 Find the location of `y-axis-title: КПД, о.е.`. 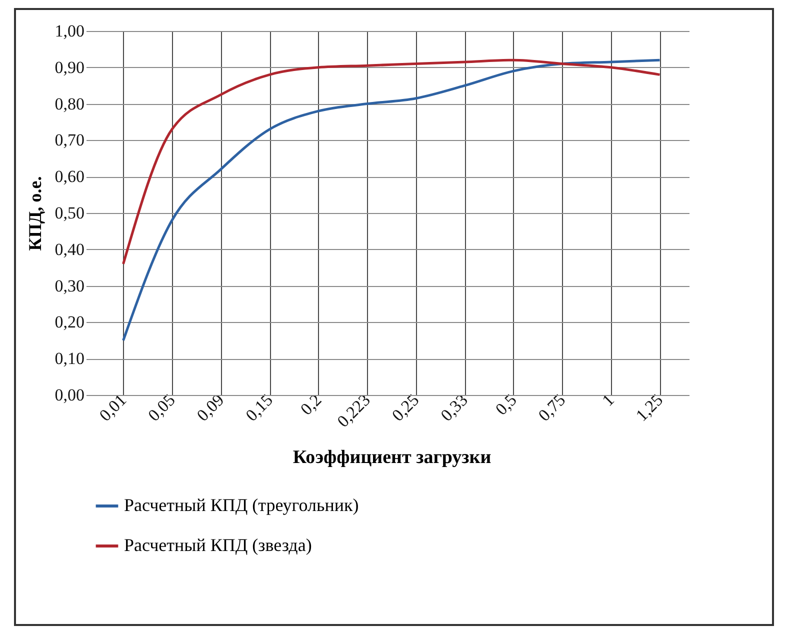

y-axis-title: КПД, о.е. is located at coordinates (34, 213).